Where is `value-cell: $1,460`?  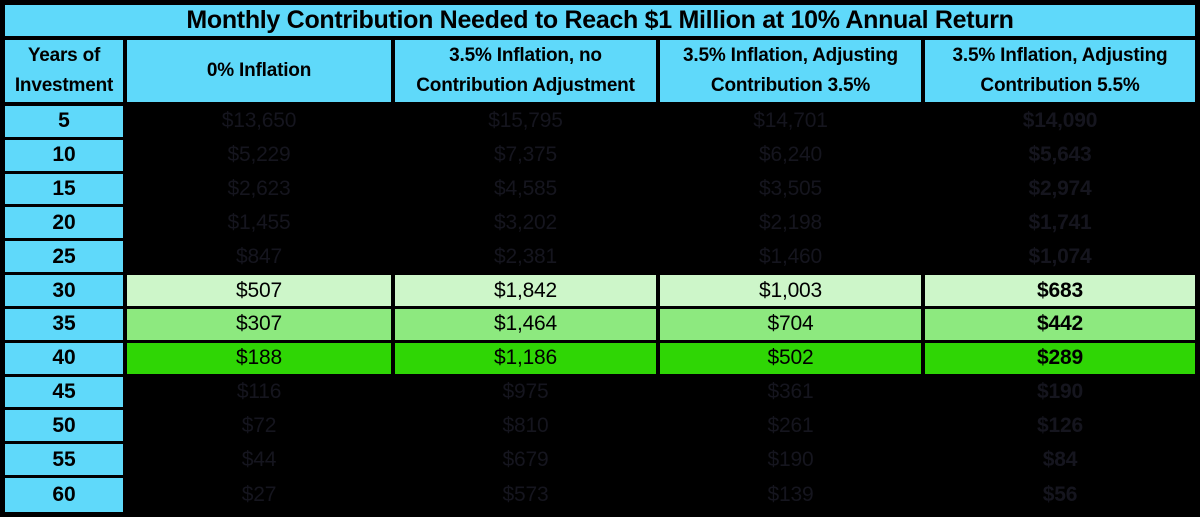
value-cell: $1,460 is located at coordinates (792, 258).